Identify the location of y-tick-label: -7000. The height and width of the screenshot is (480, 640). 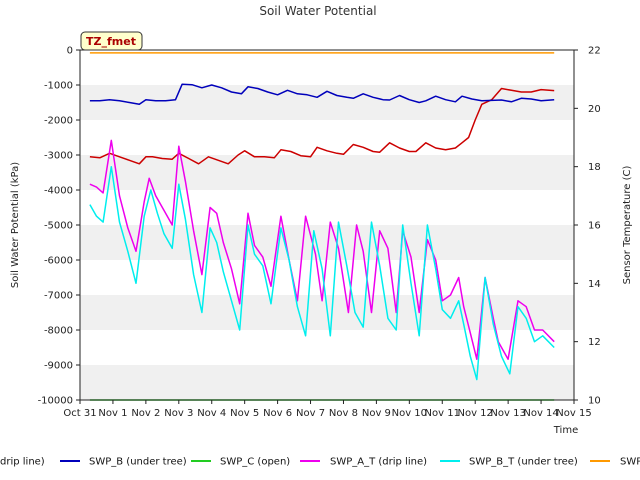
(58, 296).